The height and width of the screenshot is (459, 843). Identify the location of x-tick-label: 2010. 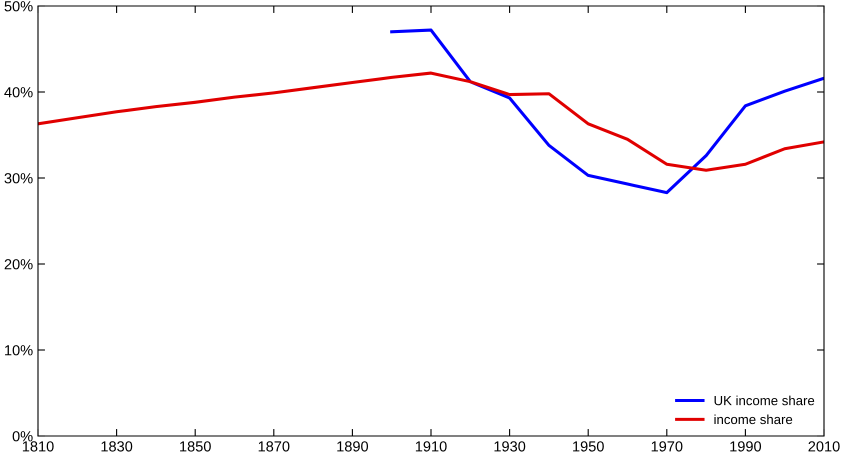
(824, 446).